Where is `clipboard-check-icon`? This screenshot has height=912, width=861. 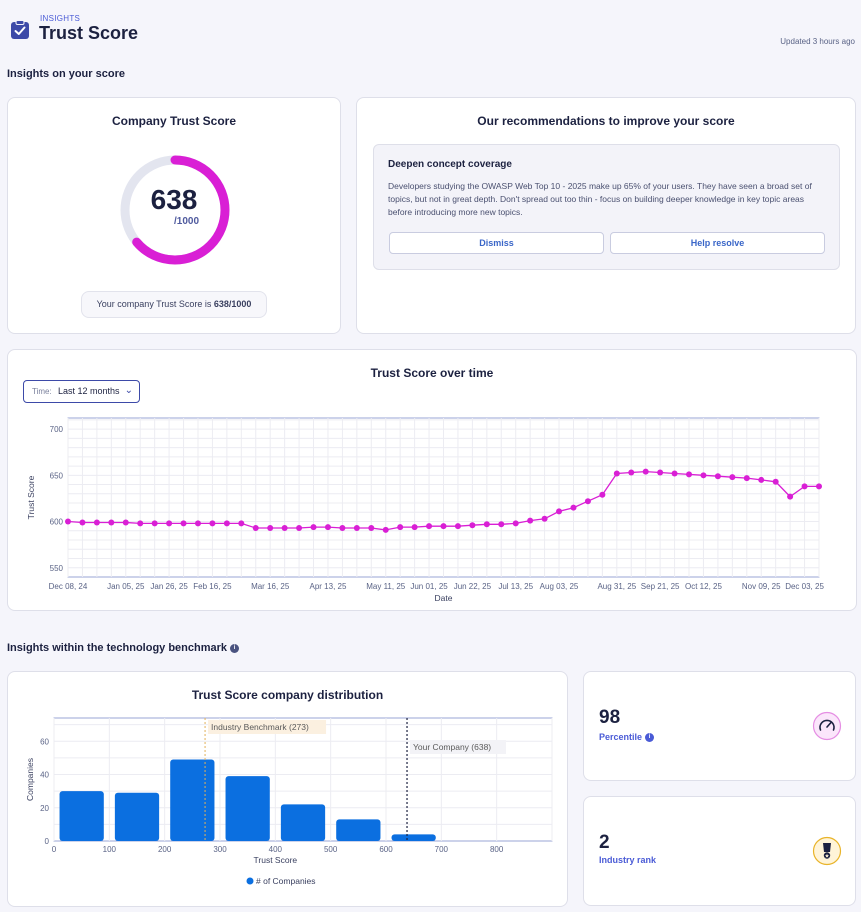 clipboard-check-icon is located at coordinates (20, 29).